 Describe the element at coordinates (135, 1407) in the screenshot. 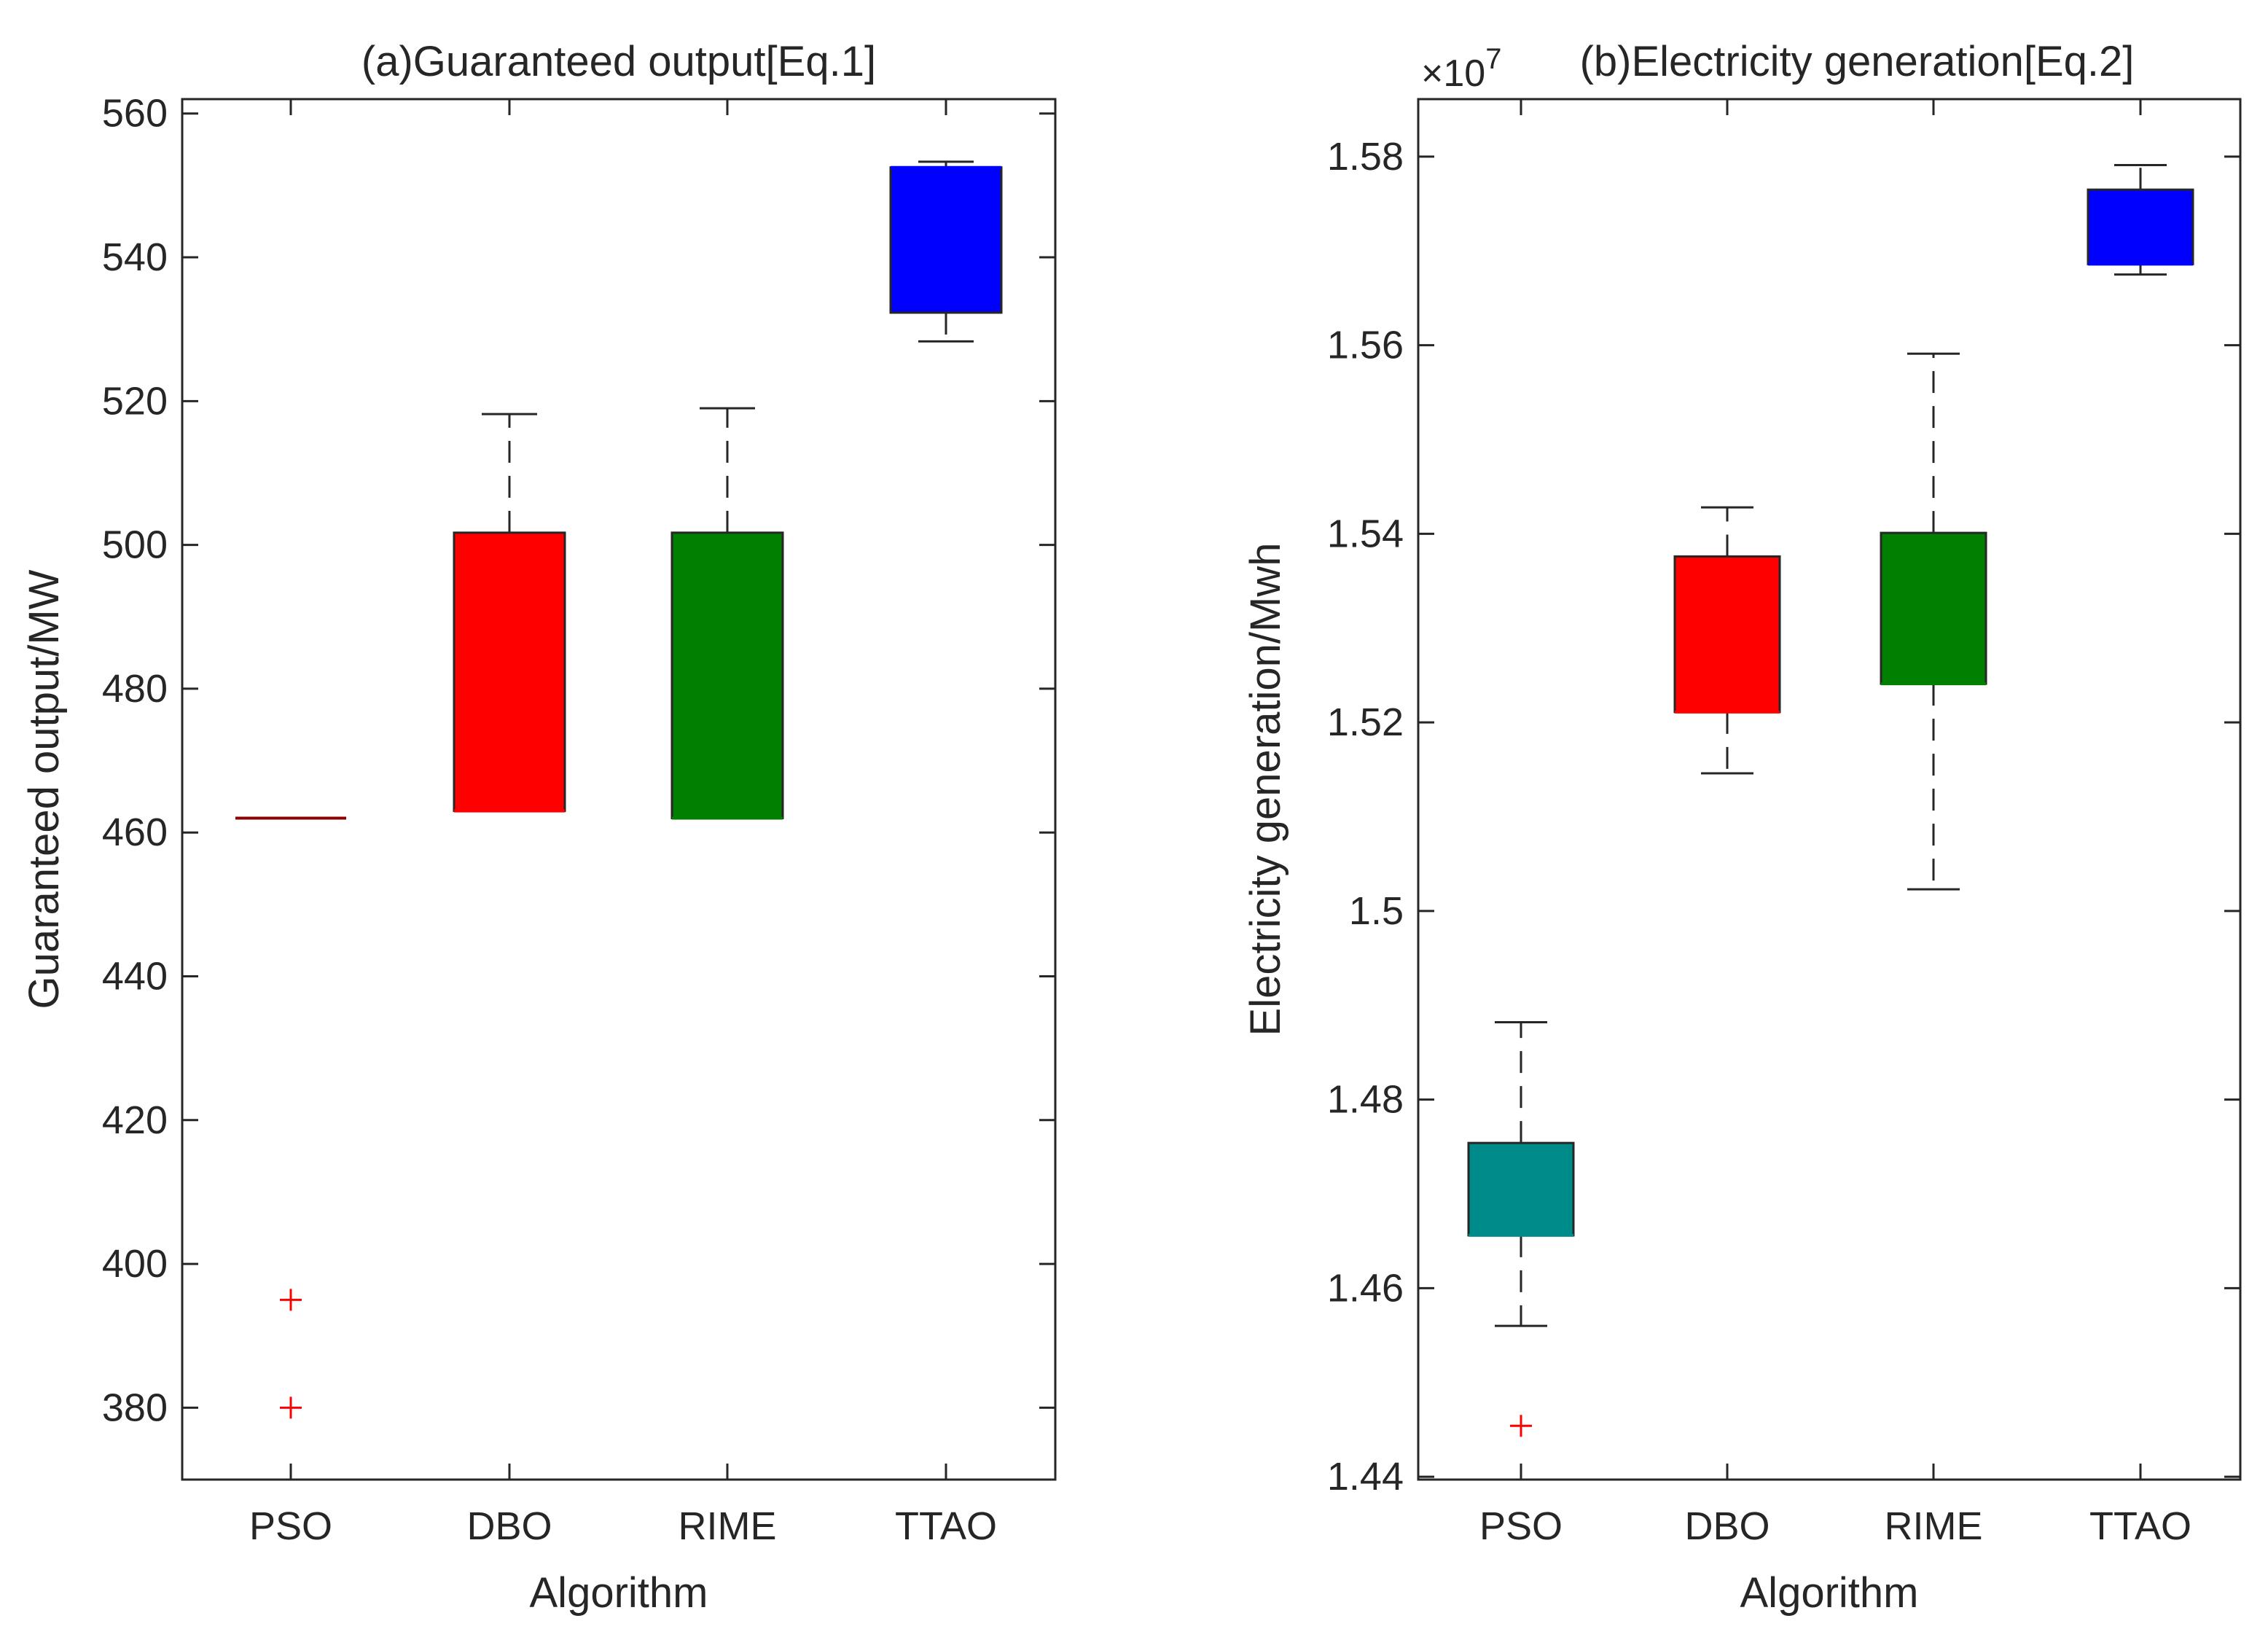

I see `y-tick-label: 380` at that location.